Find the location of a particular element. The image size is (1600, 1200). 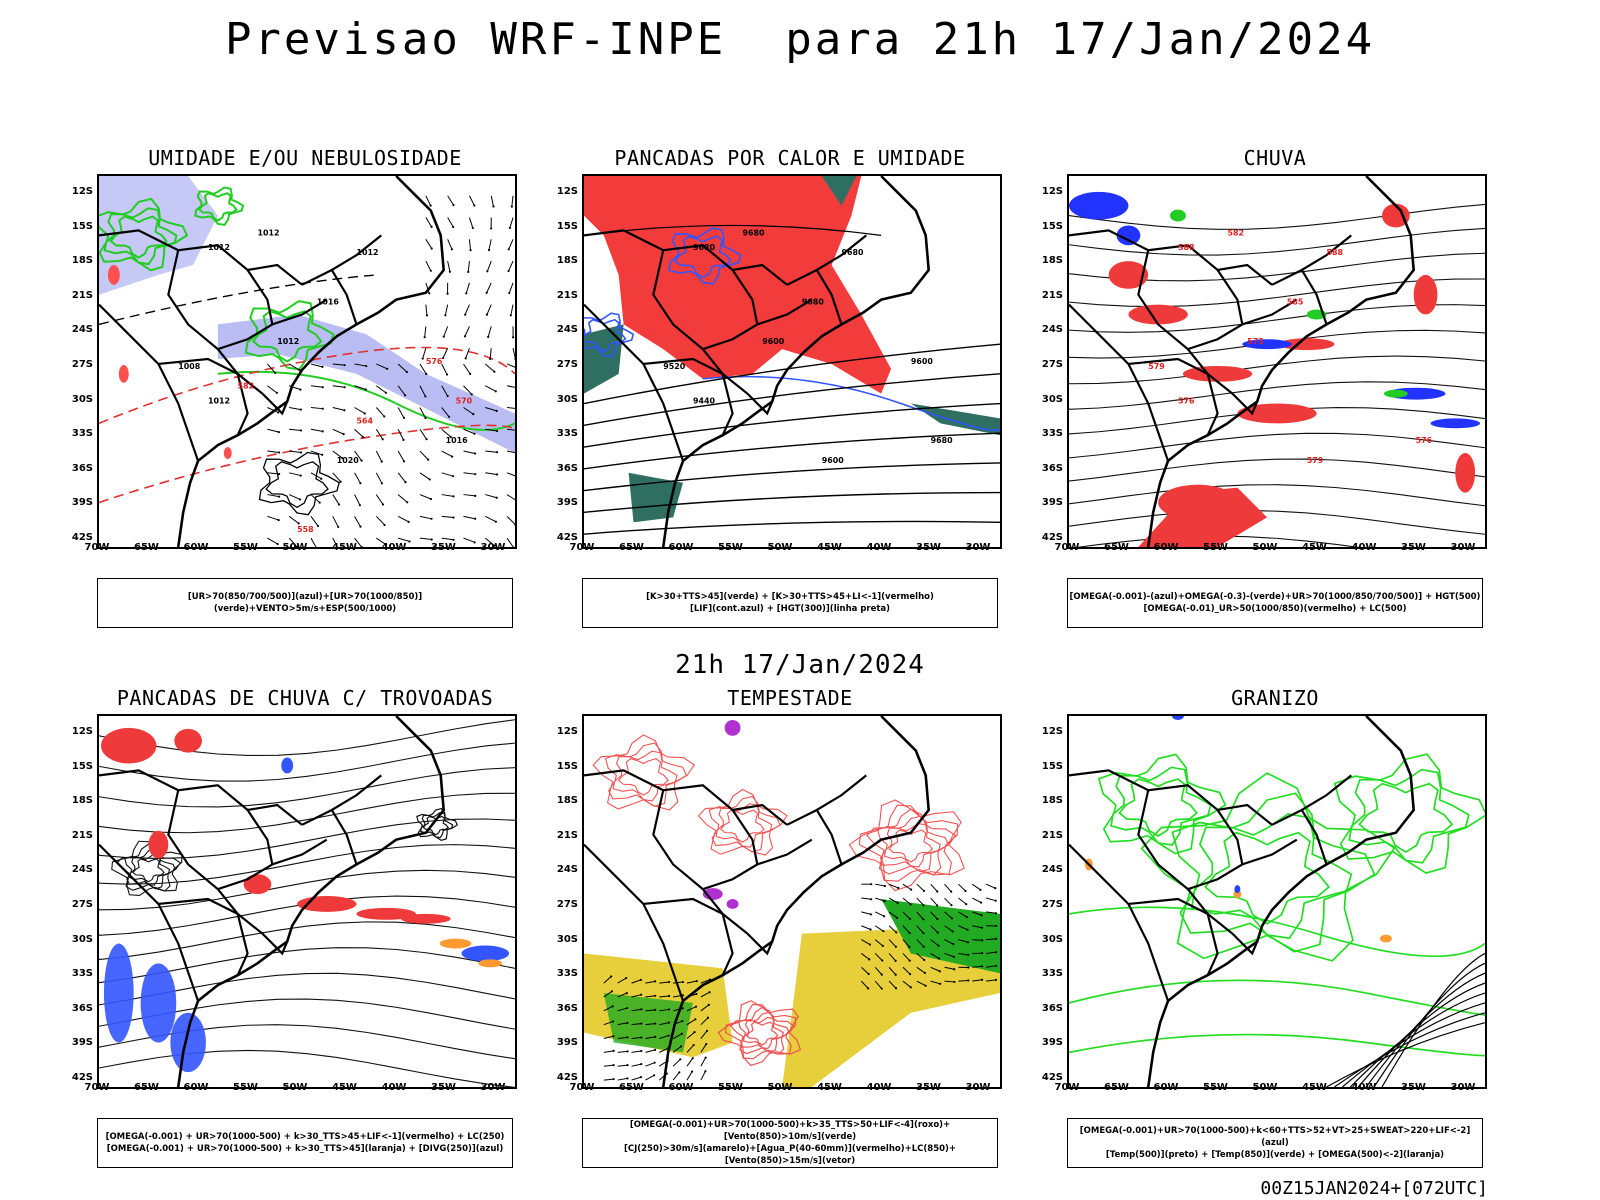

contour-label: 588 is located at coordinates (1186, 247).